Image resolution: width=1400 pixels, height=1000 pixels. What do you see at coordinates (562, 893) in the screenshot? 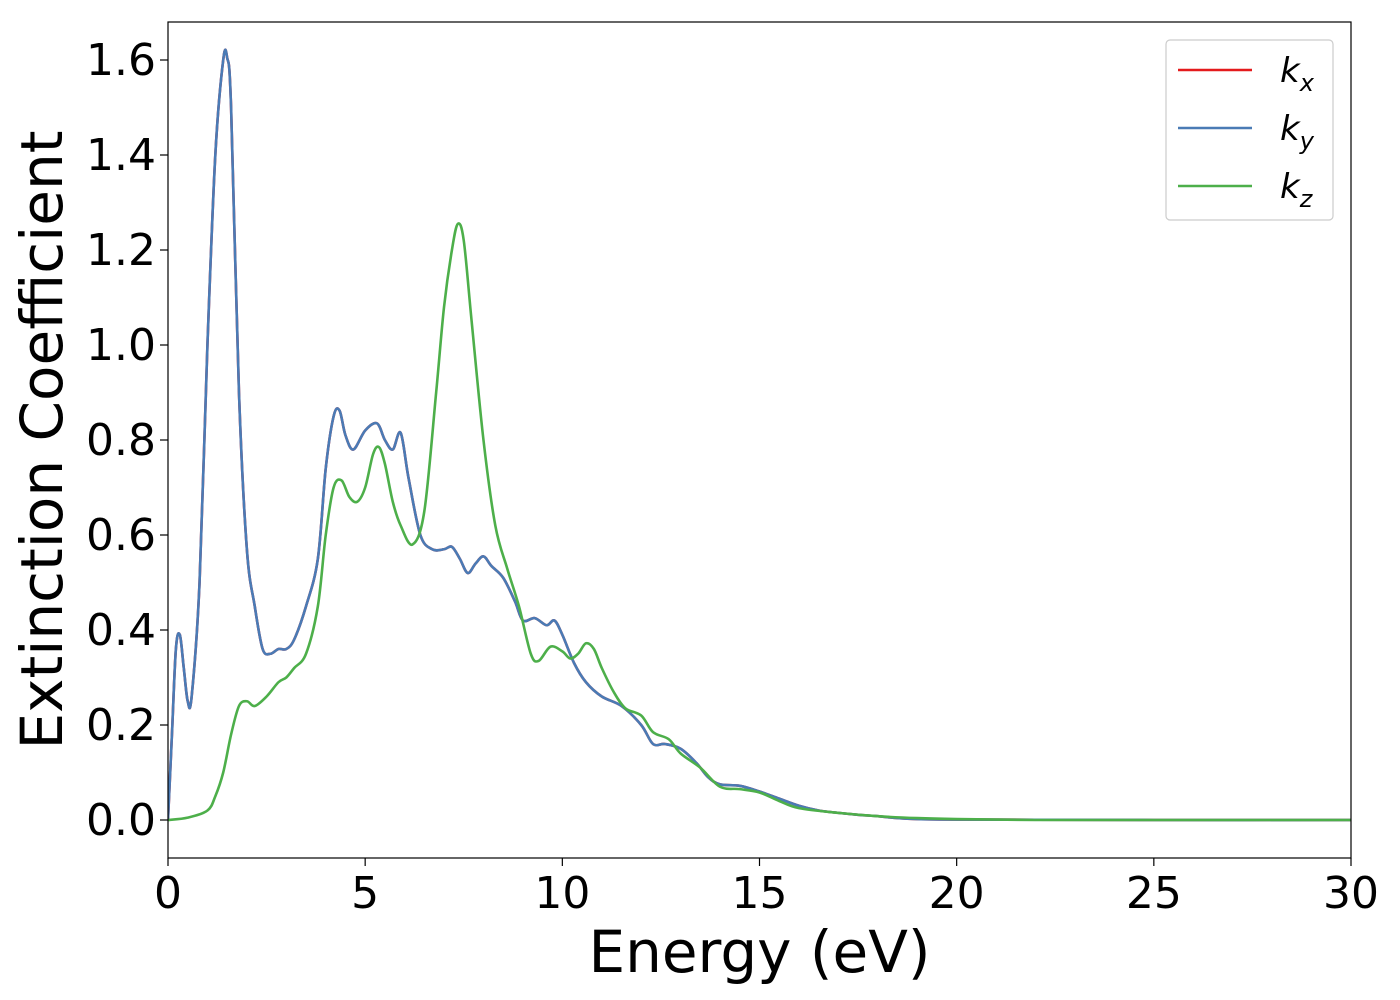
I see `x-tick-label: 10` at bounding box center [562, 893].